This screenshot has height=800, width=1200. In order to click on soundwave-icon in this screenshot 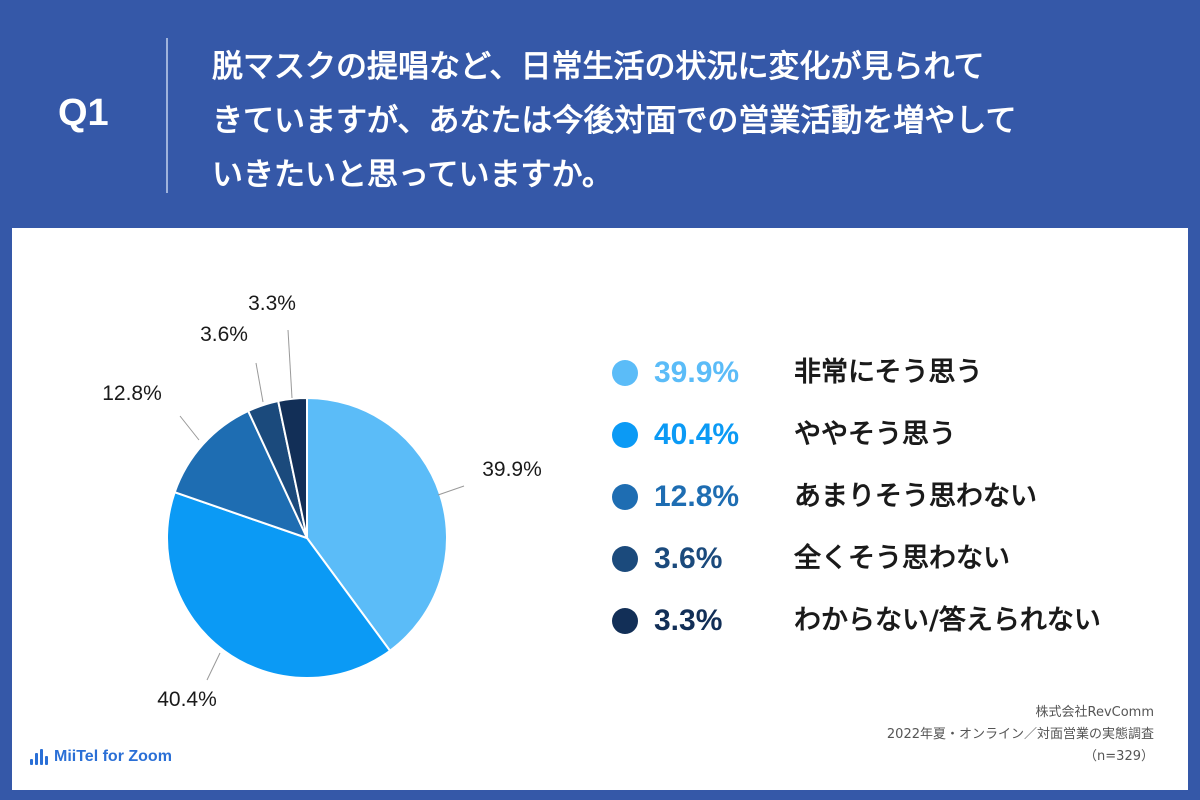, I will do `click(39, 757)`.